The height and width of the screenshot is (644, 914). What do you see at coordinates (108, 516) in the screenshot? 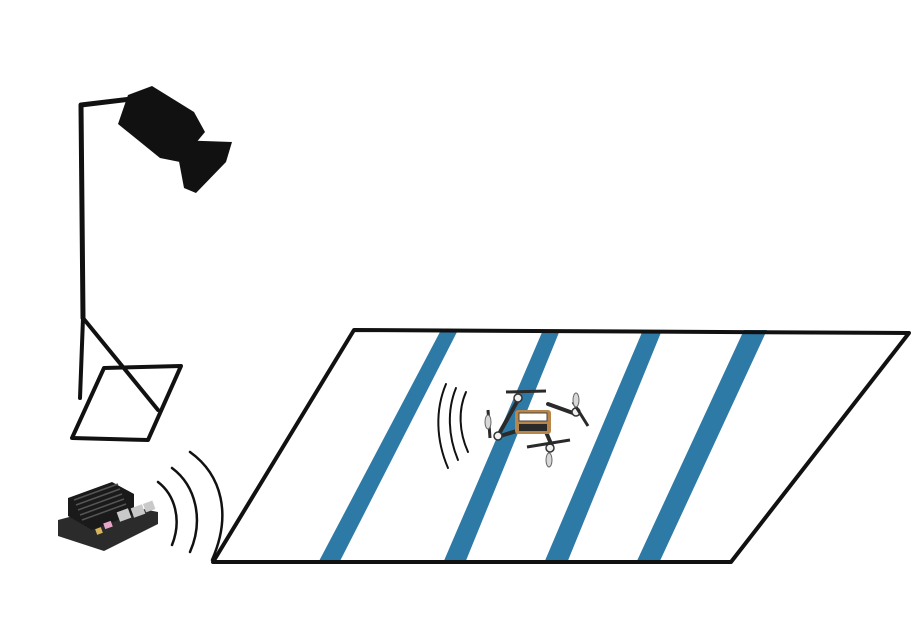
I see `embedded-board-icon` at bounding box center [108, 516].